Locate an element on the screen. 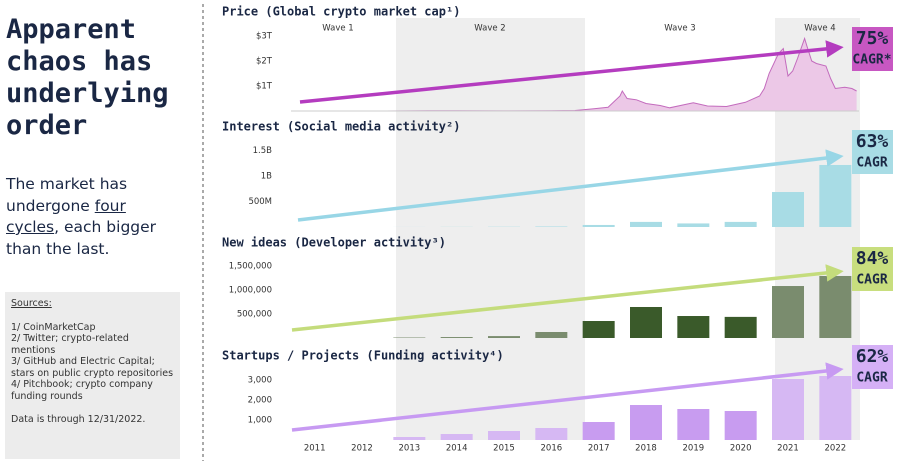  area-line is located at coordinates (574, 74).